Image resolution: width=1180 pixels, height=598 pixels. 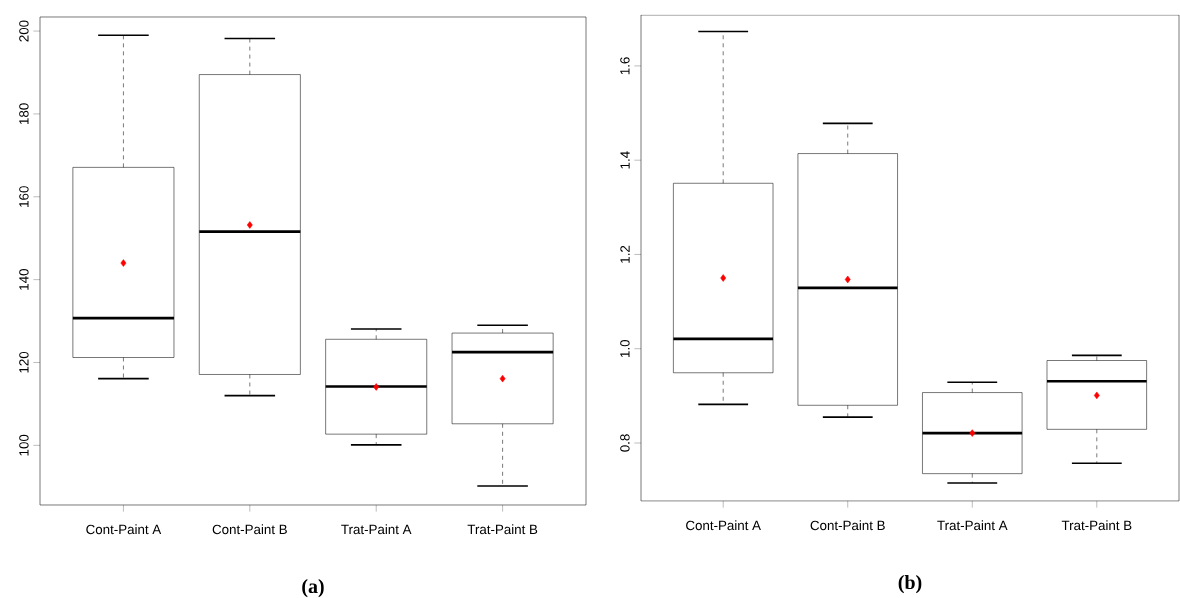 What do you see at coordinates (24, 114) in the screenshot?
I see `y-tick-label: 180` at bounding box center [24, 114].